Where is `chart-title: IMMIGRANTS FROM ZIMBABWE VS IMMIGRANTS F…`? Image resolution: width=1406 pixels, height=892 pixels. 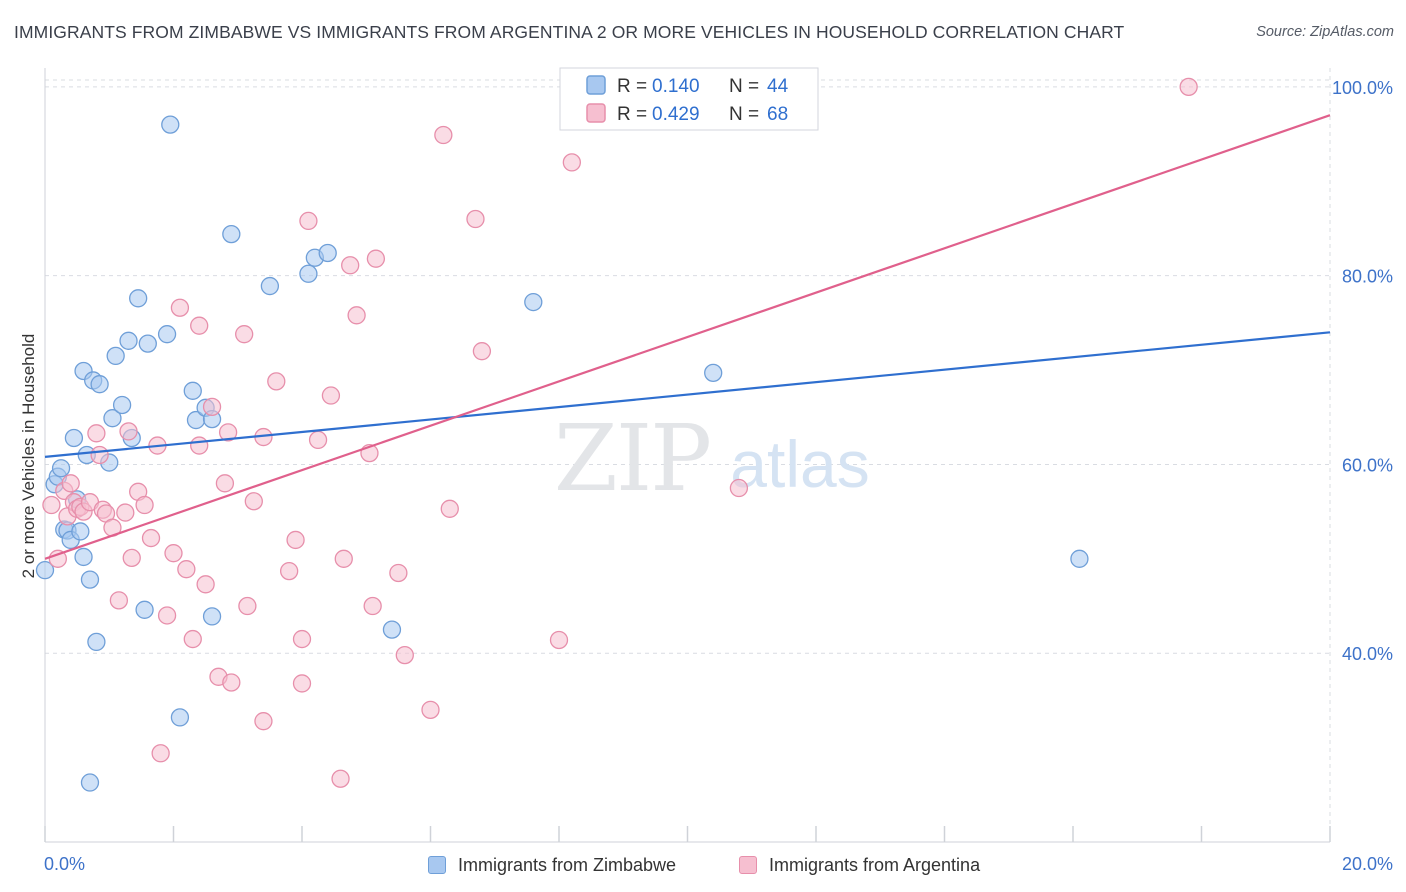
chart-title: IMMIGRANTS FROM ZIMBABWE VS IMMIGRANTS F… is located at coordinates (569, 32).